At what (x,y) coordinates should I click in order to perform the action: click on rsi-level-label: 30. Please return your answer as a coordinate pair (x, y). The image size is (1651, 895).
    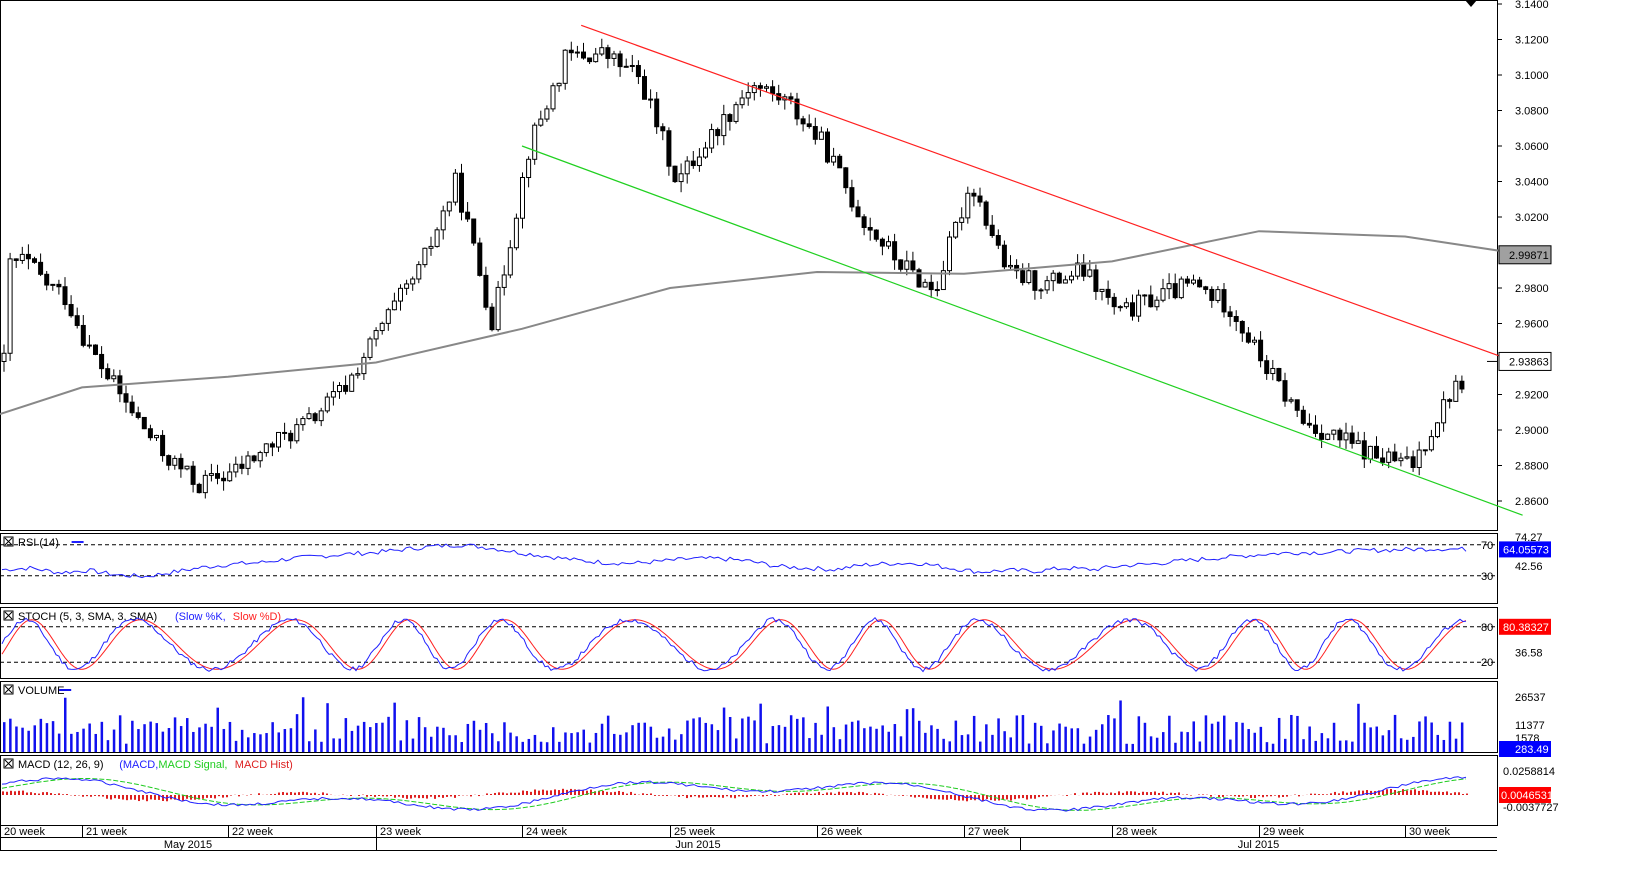
    Looking at the image, I should click on (1487, 577).